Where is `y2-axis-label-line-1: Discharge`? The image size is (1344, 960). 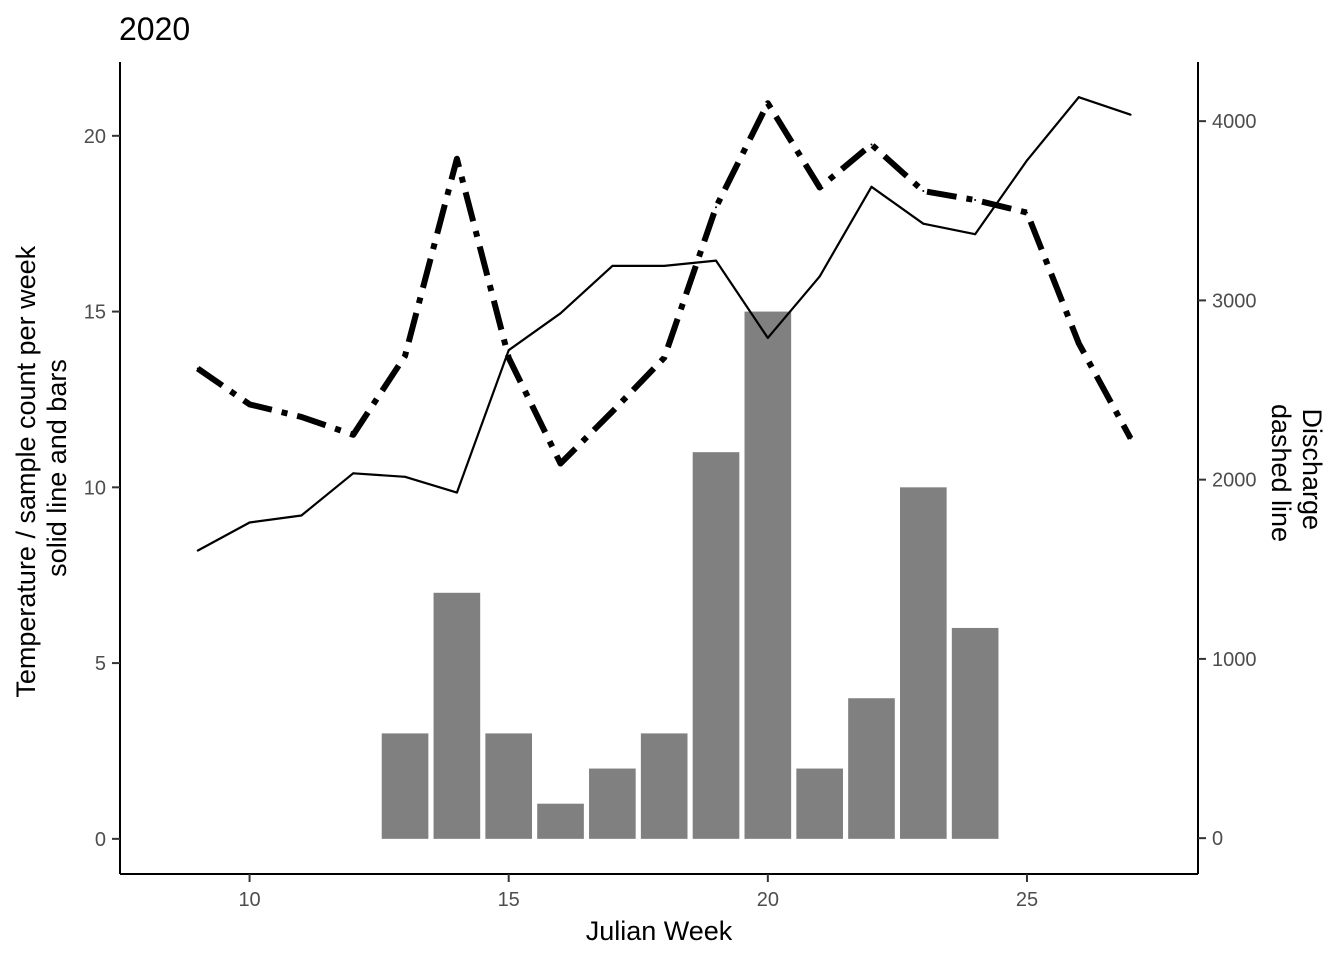
y2-axis-label-line-1: Discharge is located at coordinates (1312, 469).